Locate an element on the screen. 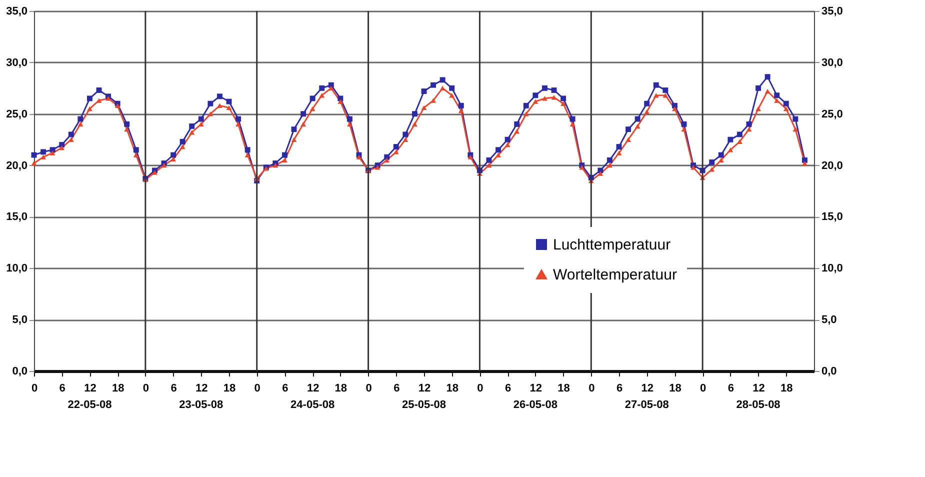 Image resolution: width=925 pixels, height=477 pixels. y2-tick-label: 15,0 is located at coordinates (832, 217).